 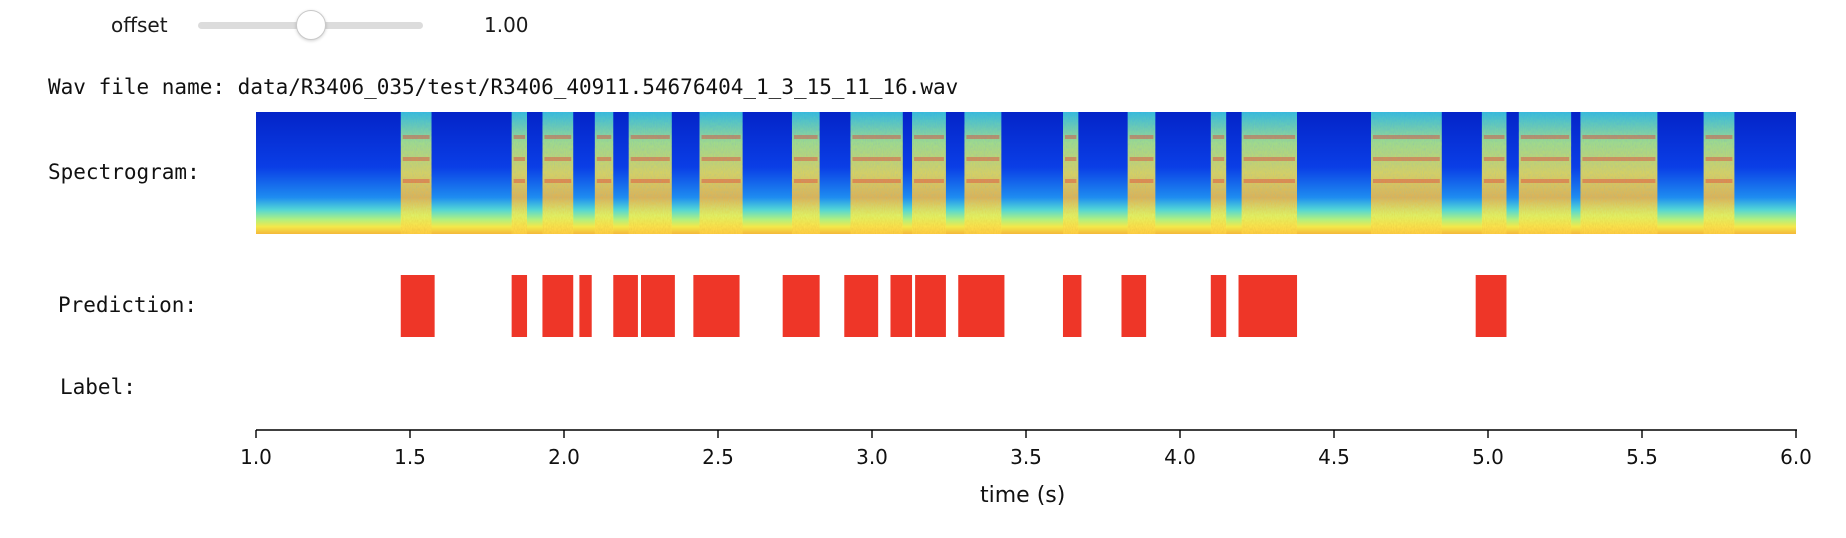 What do you see at coordinates (1796, 457) in the screenshot?
I see `x-tick-label: 6.0` at bounding box center [1796, 457].